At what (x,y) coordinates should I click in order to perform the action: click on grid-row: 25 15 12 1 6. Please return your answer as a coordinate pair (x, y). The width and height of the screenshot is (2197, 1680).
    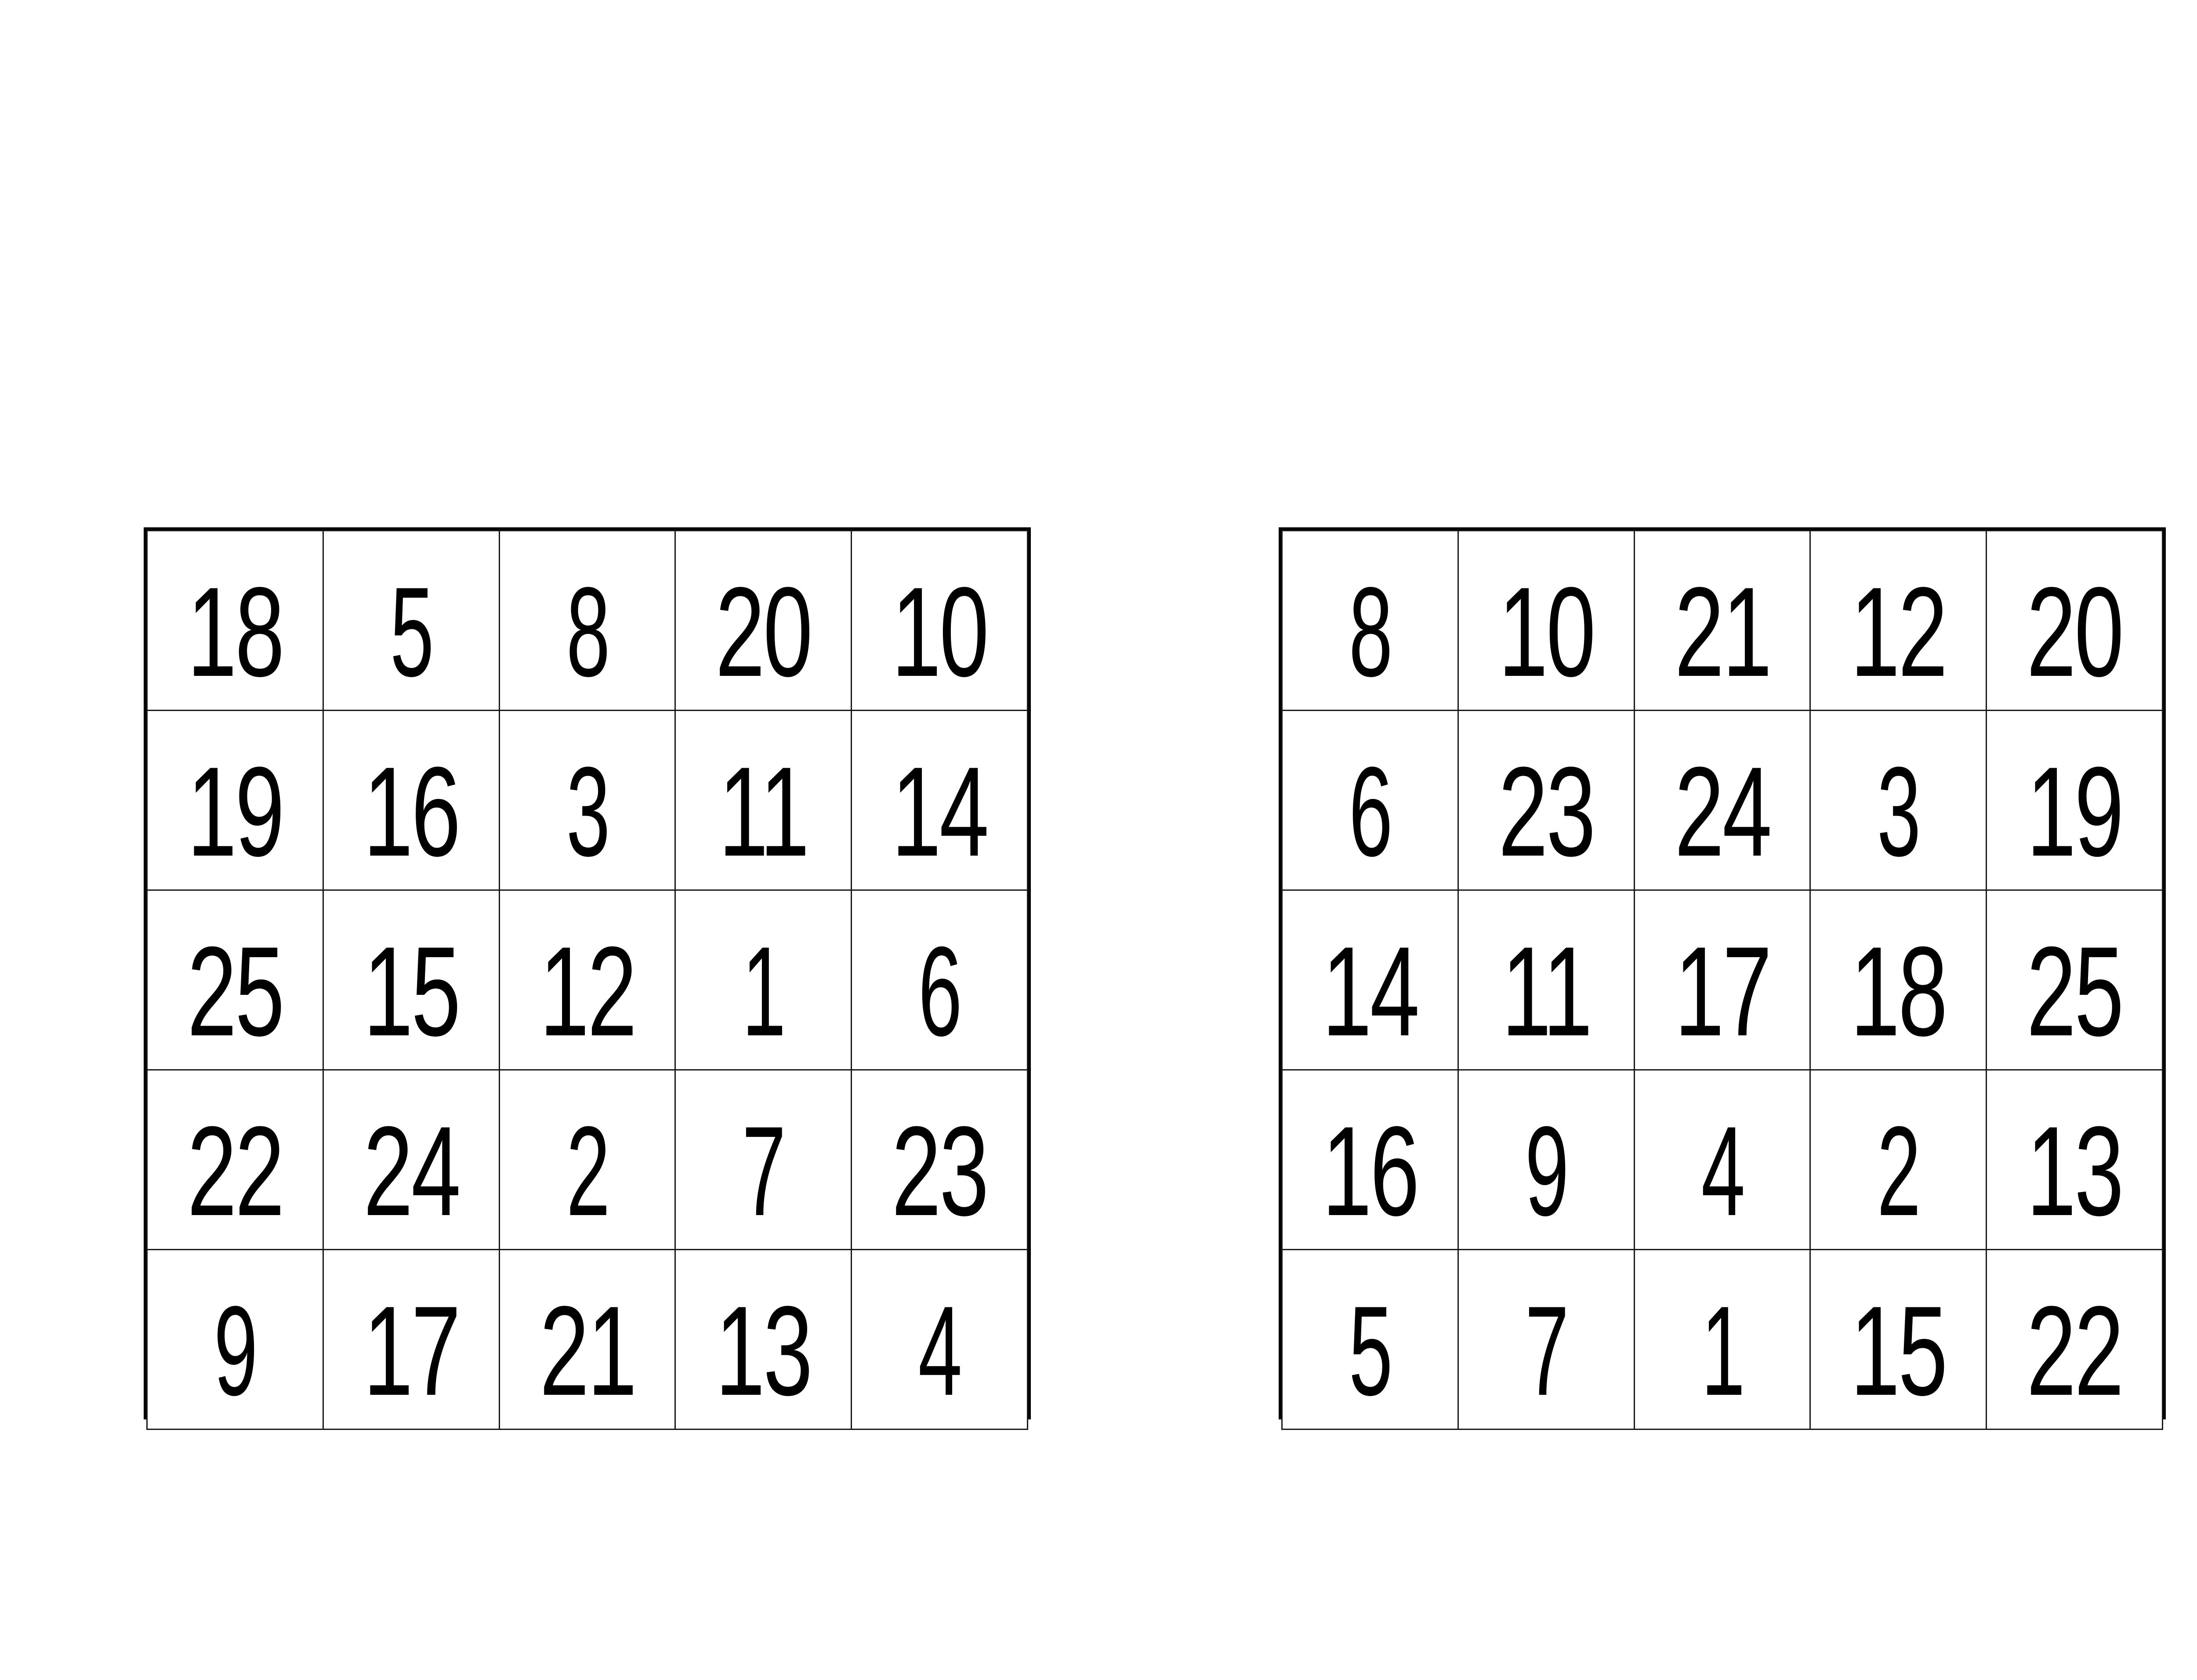
    Looking at the image, I should click on (587, 980).